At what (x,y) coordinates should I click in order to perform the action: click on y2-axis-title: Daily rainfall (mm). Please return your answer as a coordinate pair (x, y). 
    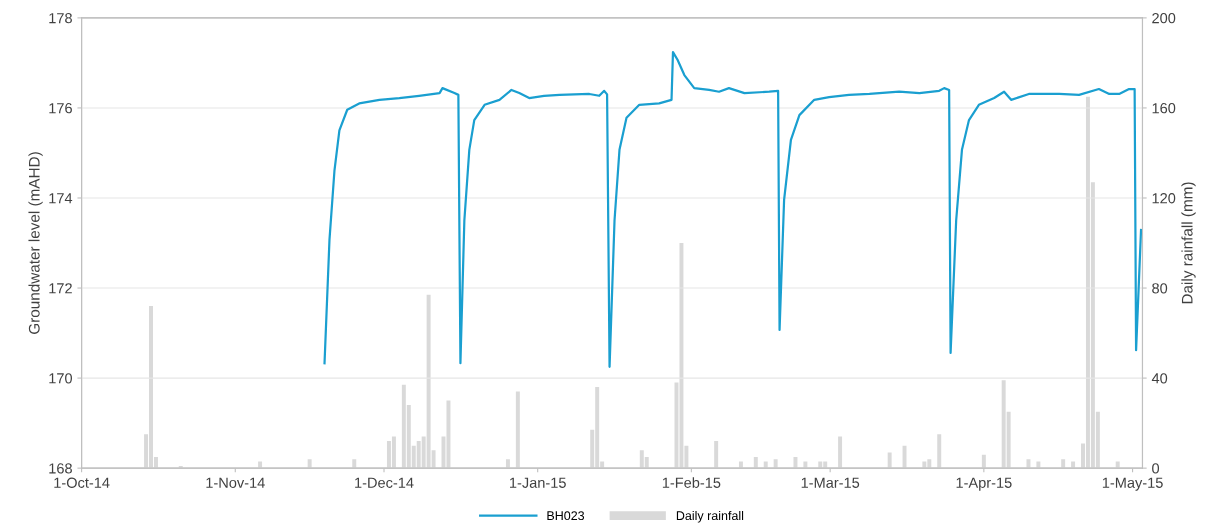
    Looking at the image, I should click on (1188, 243).